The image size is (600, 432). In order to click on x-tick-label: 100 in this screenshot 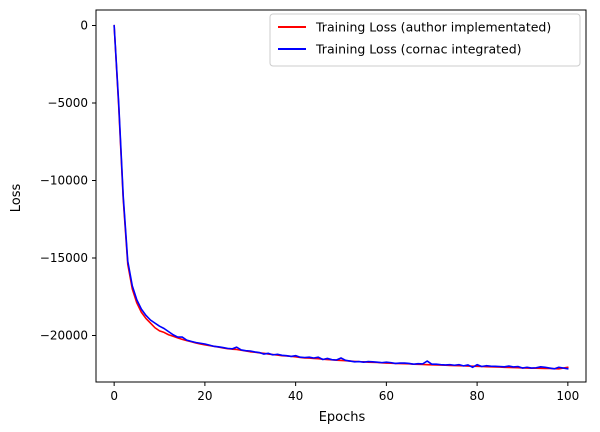, I will do `click(567, 396)`.